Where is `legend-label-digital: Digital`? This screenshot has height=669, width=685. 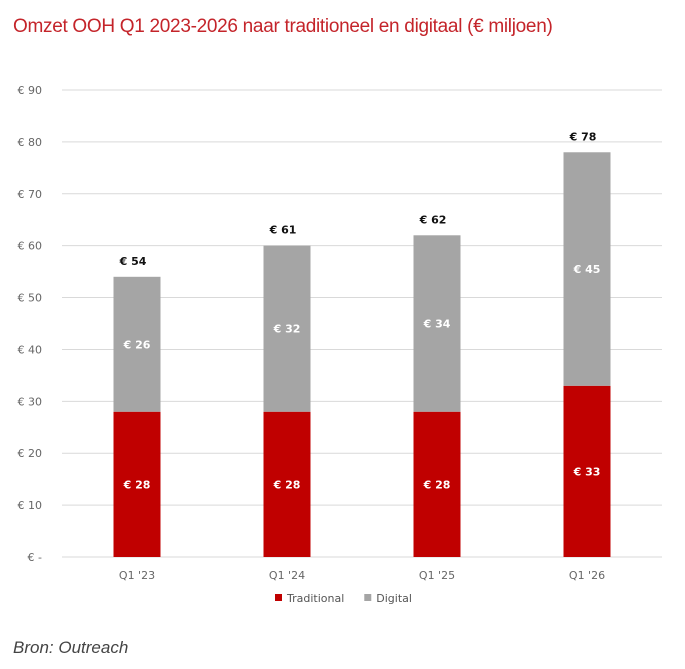
legend-label-digital: Digital is located at coordinates (394, 598).